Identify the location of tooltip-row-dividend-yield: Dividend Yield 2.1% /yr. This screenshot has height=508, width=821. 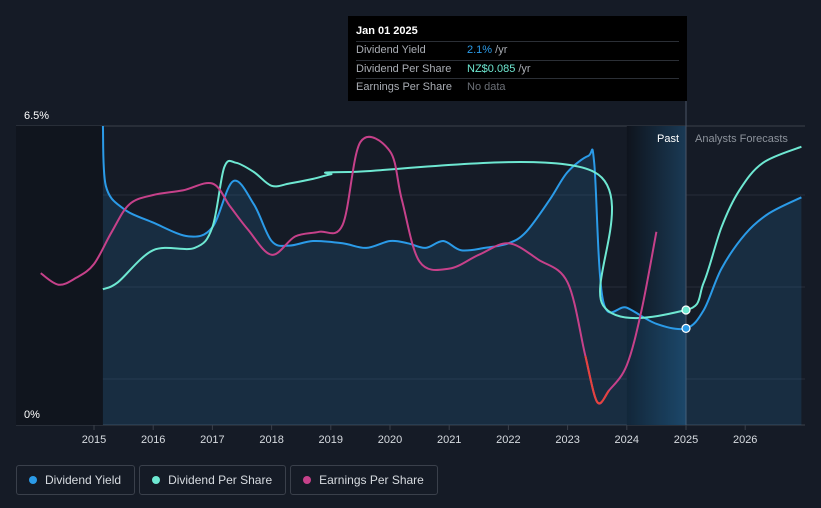
(517, 50).